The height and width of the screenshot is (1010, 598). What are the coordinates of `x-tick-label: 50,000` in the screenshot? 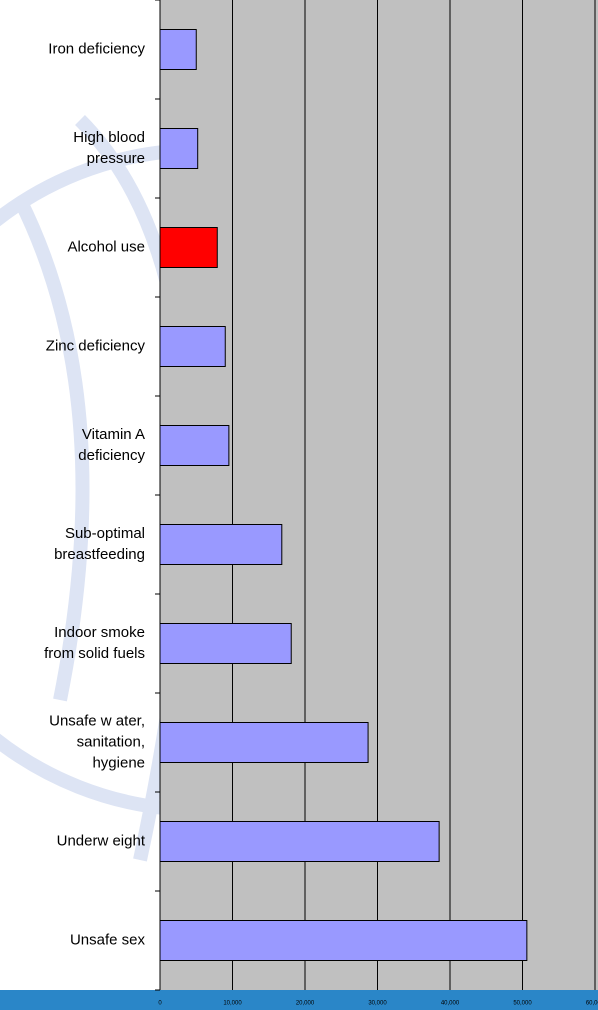 It's located at (522, 1004).